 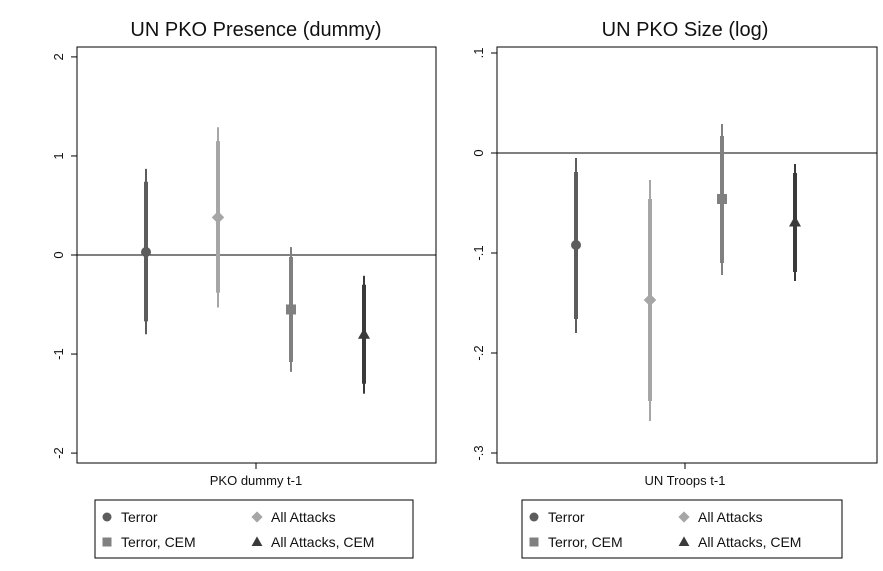 What do you see at coordinates (256, 480) in the screenshot?
I see `x-axis-label: PKO dummy t-1` at bounding box center [256, 480].